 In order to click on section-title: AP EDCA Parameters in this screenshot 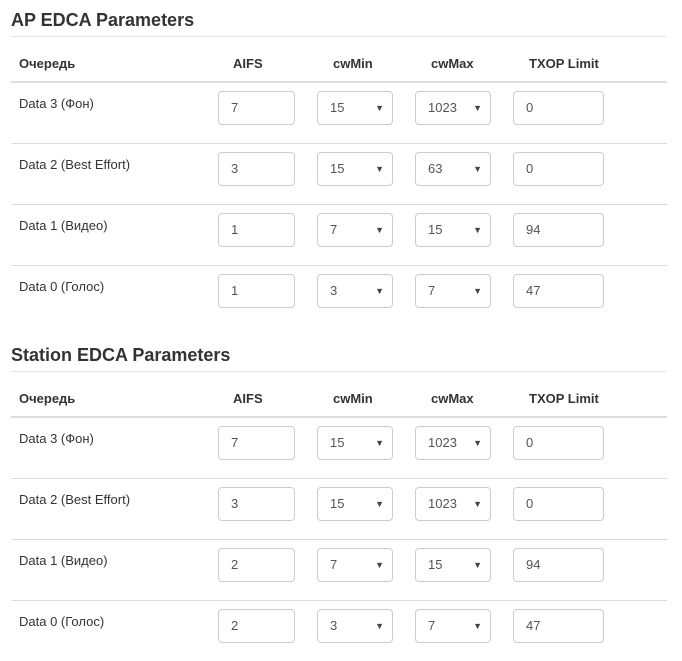, I will do `click(103, 20)`.